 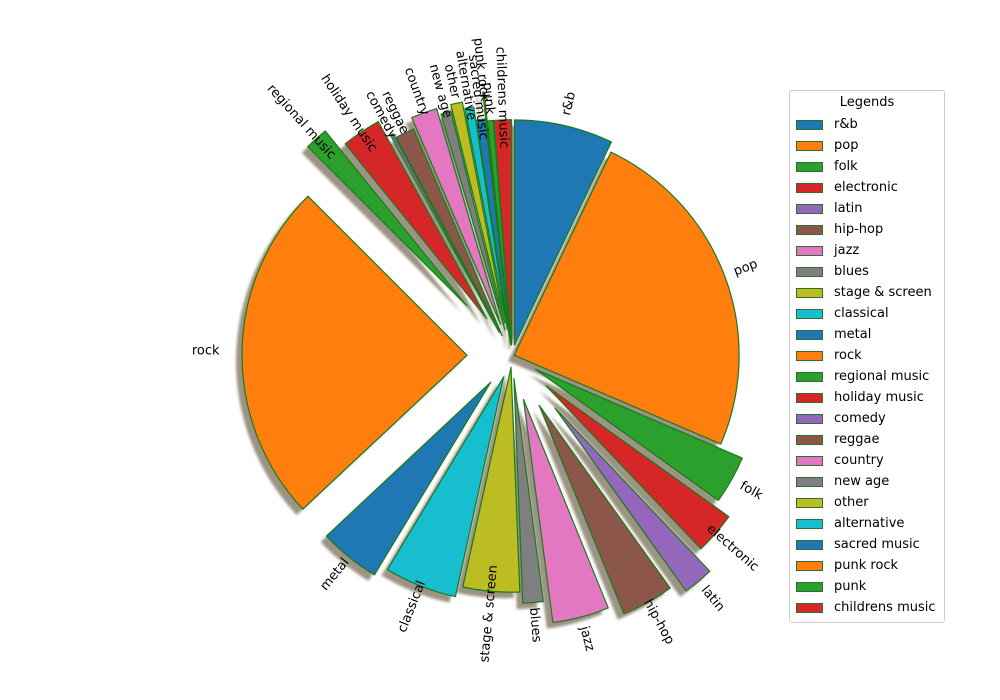 What do you see at coordinates (853, 334) in the screenshot?
I see `legend-label: metal` at bounding box center [853, 334].